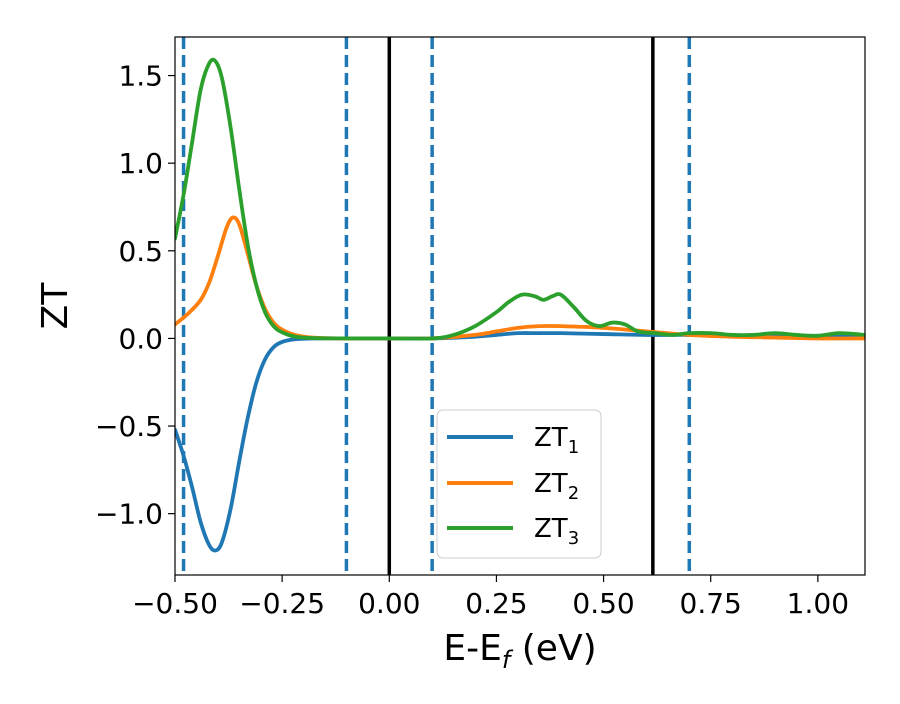 The width and height of the screenshot is (900, 704). I want to click on x-axis-title: E-Ef (eV), so click(519, 651).